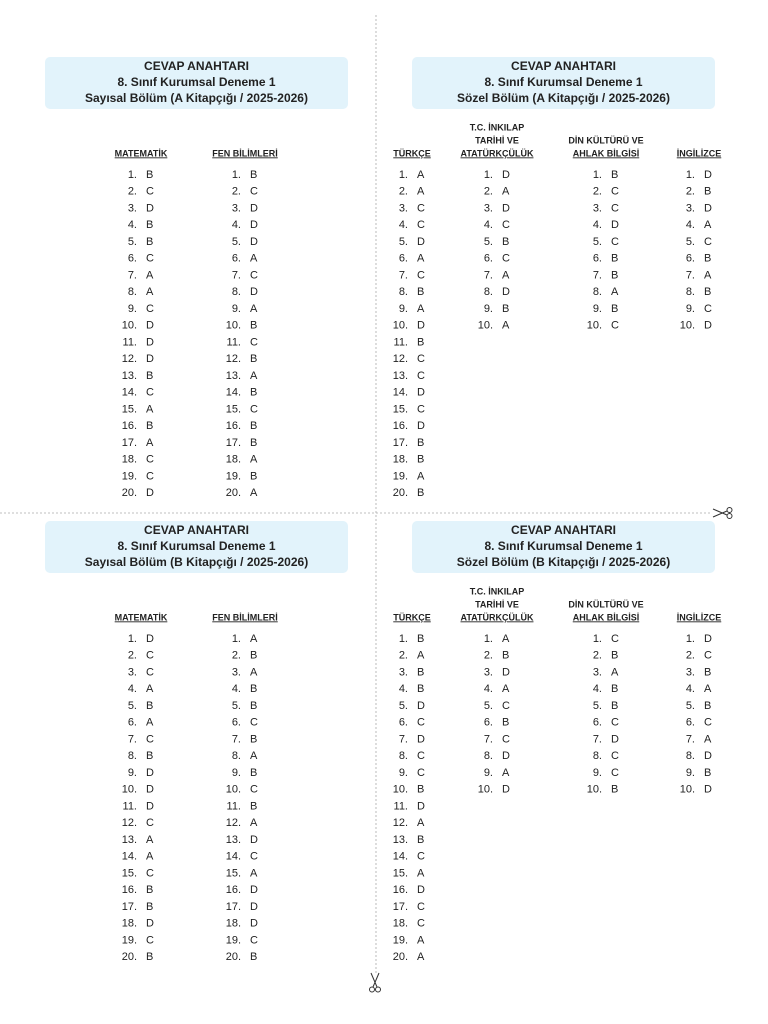 Image resolution: width=768 pixels, height=1024 pixels. I want to click on column-header: MATEMATİK, so click(141, 617).